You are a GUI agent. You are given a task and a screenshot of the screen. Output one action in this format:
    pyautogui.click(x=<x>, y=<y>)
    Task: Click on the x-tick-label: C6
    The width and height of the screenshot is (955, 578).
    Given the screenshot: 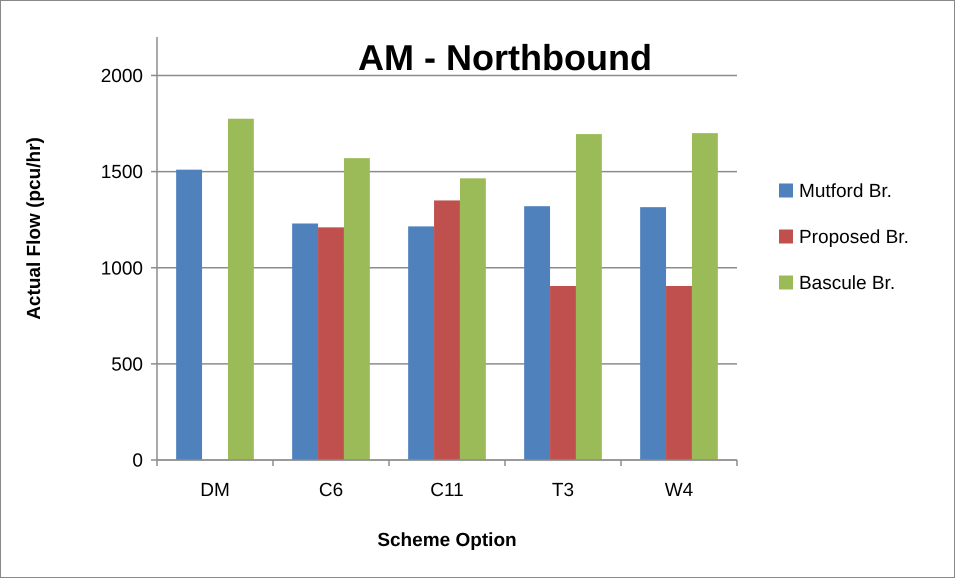 What is the action you would take?
    pyautogui.click(x=331, y=490)
    